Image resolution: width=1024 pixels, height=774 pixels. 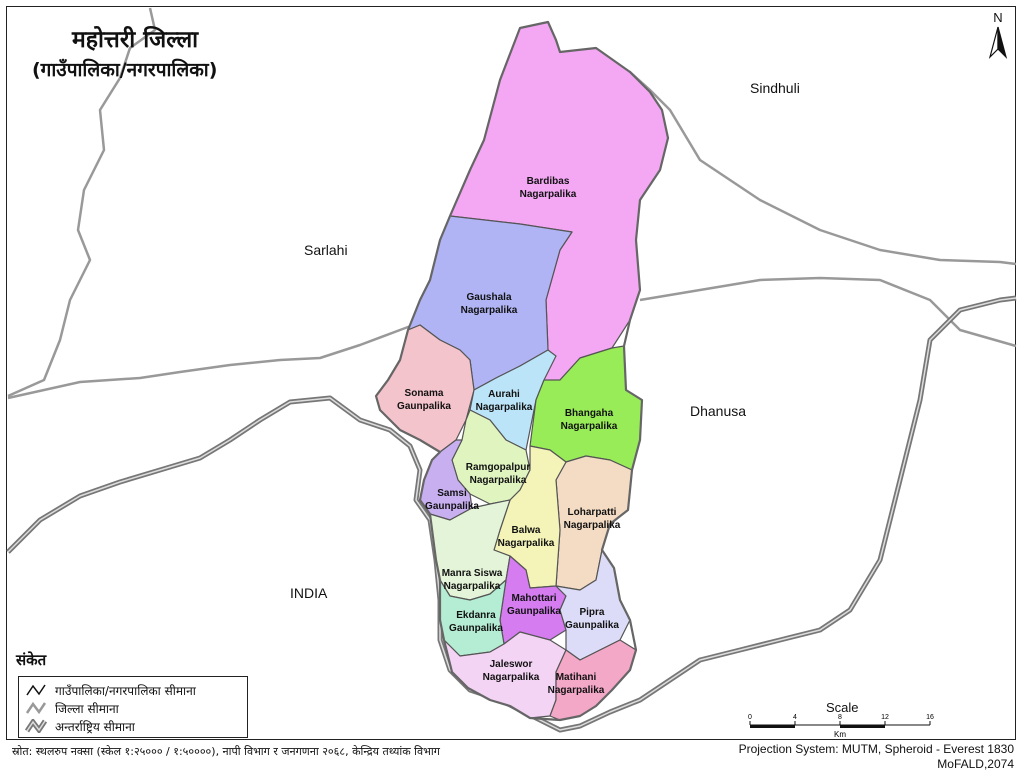 I want to click on legend-title: संकेत, so click(x=31, y=660).